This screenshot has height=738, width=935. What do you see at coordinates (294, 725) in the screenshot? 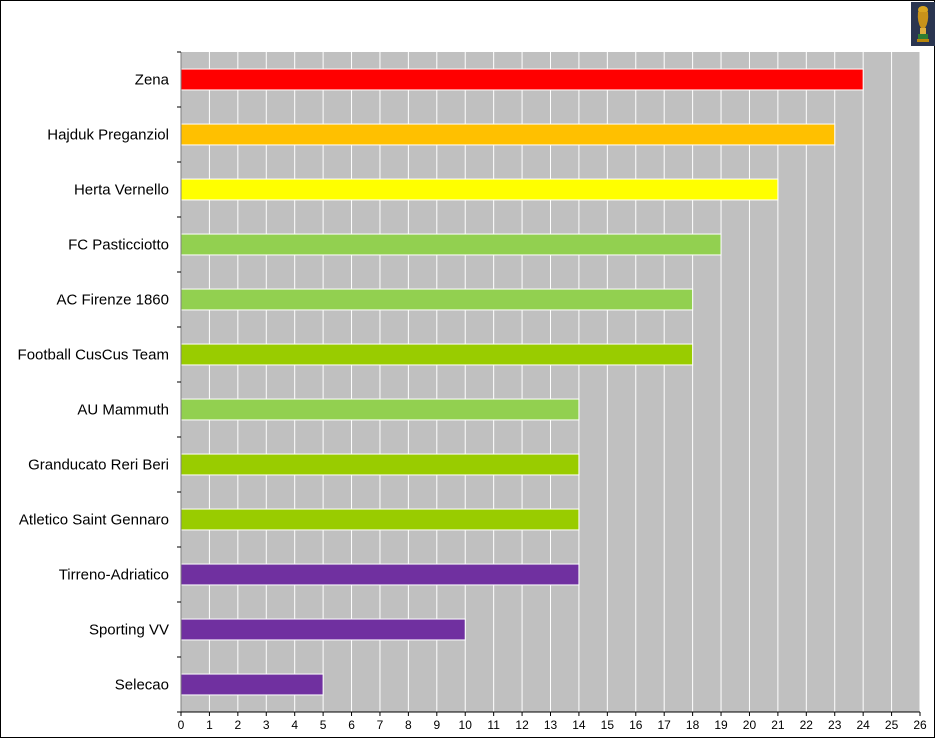
I see `x-tick-label: 4` at bounding box center [294, 725].